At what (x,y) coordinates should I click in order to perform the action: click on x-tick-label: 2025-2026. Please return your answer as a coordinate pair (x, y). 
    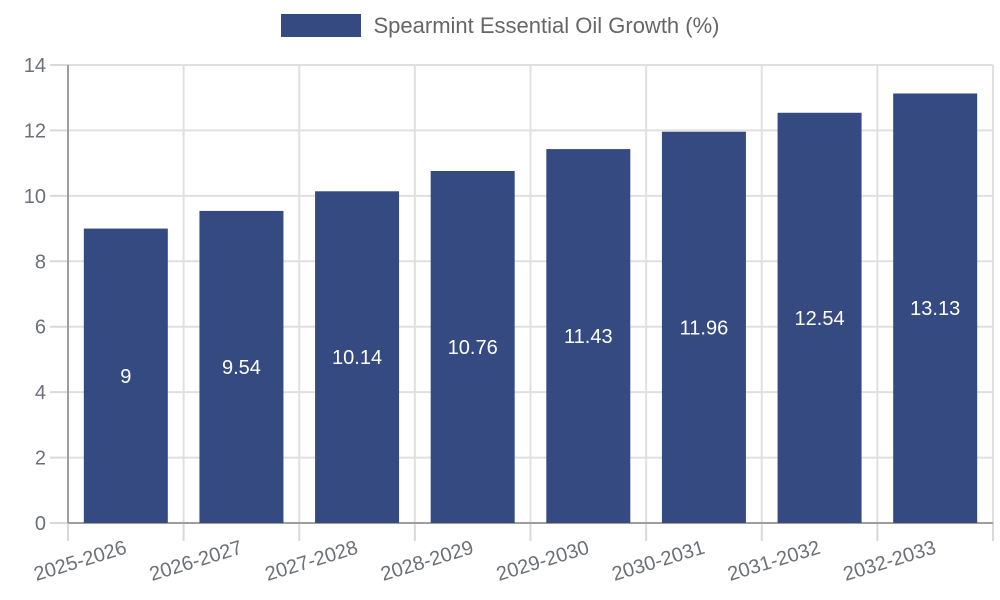
    Looking at the image, I should click on (80, 561).